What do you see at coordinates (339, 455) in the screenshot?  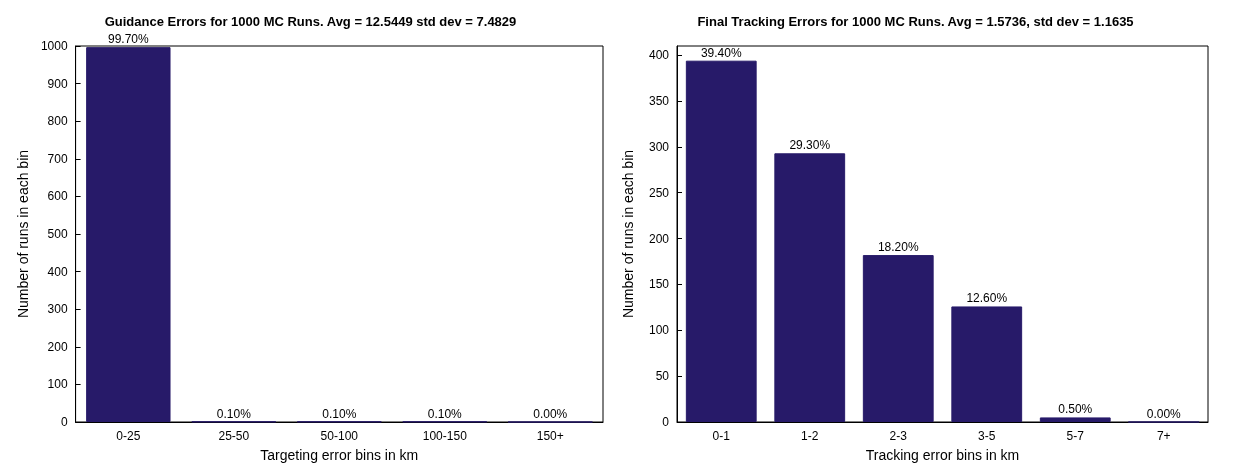 I see `x-axis-title: Targeting error bins in km` at bounding box center [339, 455].